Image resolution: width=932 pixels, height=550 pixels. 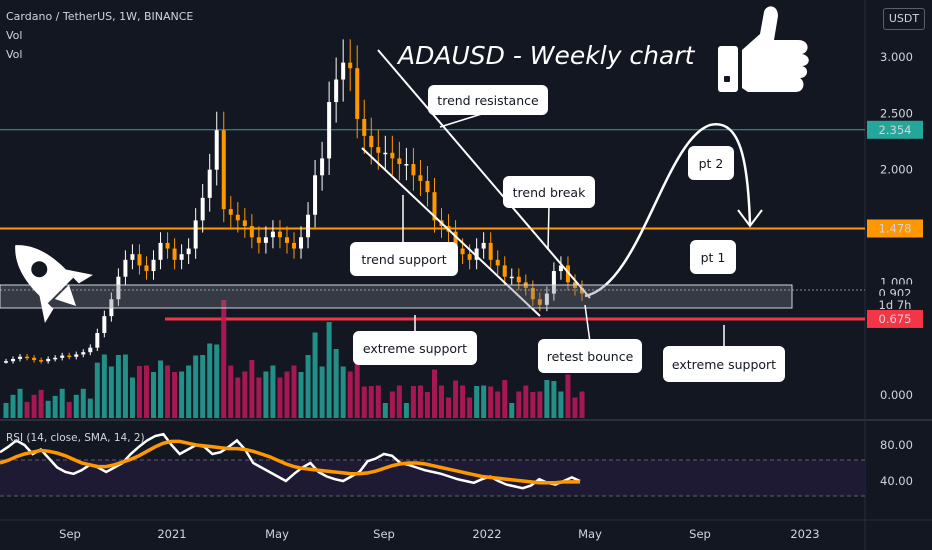 What do you see at coordinates (713, 257) in the screenshot?
I see `label-pt1: pt 1` at bounding box center [713, 257].